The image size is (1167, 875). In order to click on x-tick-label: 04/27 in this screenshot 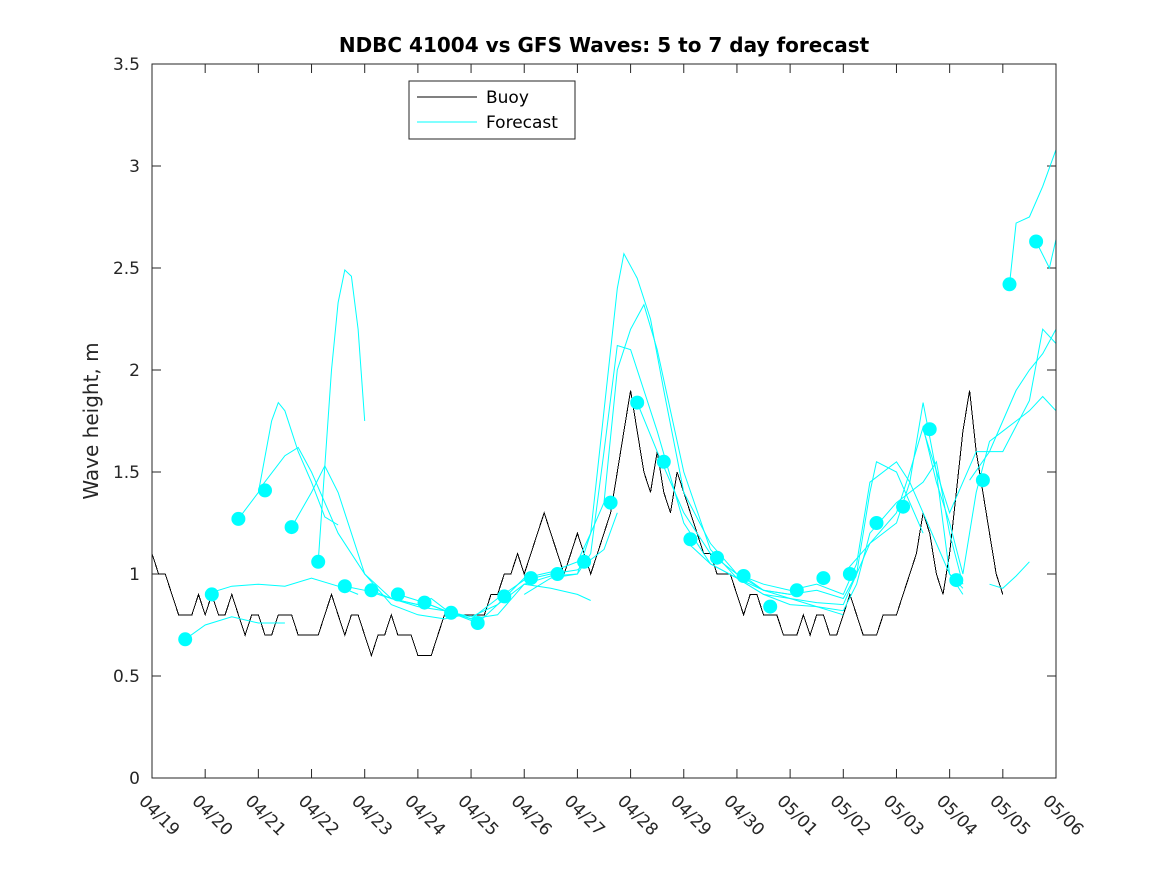, I will do `click(584, 815)`.